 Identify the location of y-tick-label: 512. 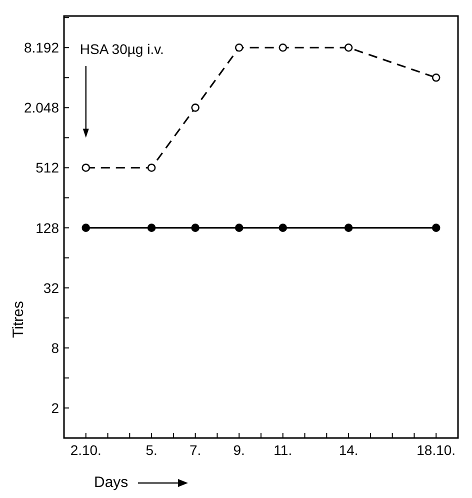
(48, 168).